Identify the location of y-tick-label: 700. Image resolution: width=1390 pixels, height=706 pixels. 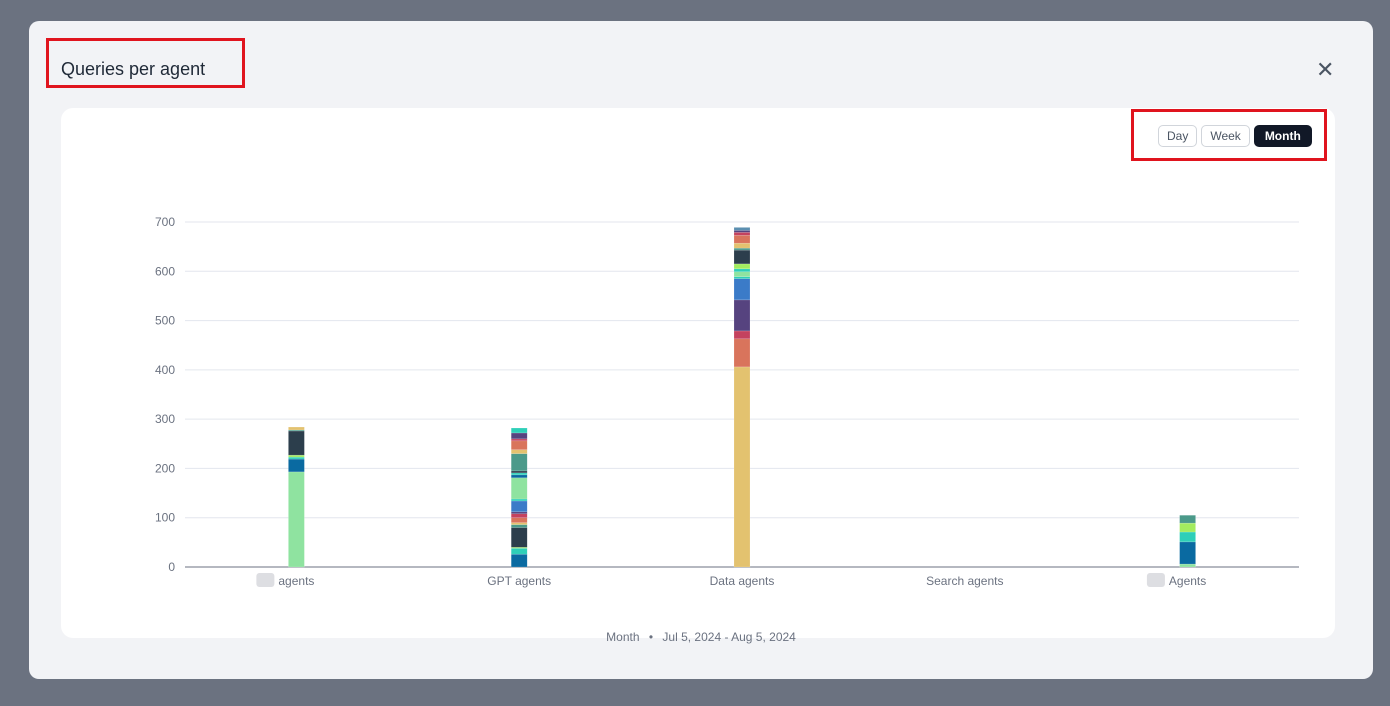
(165, 222).